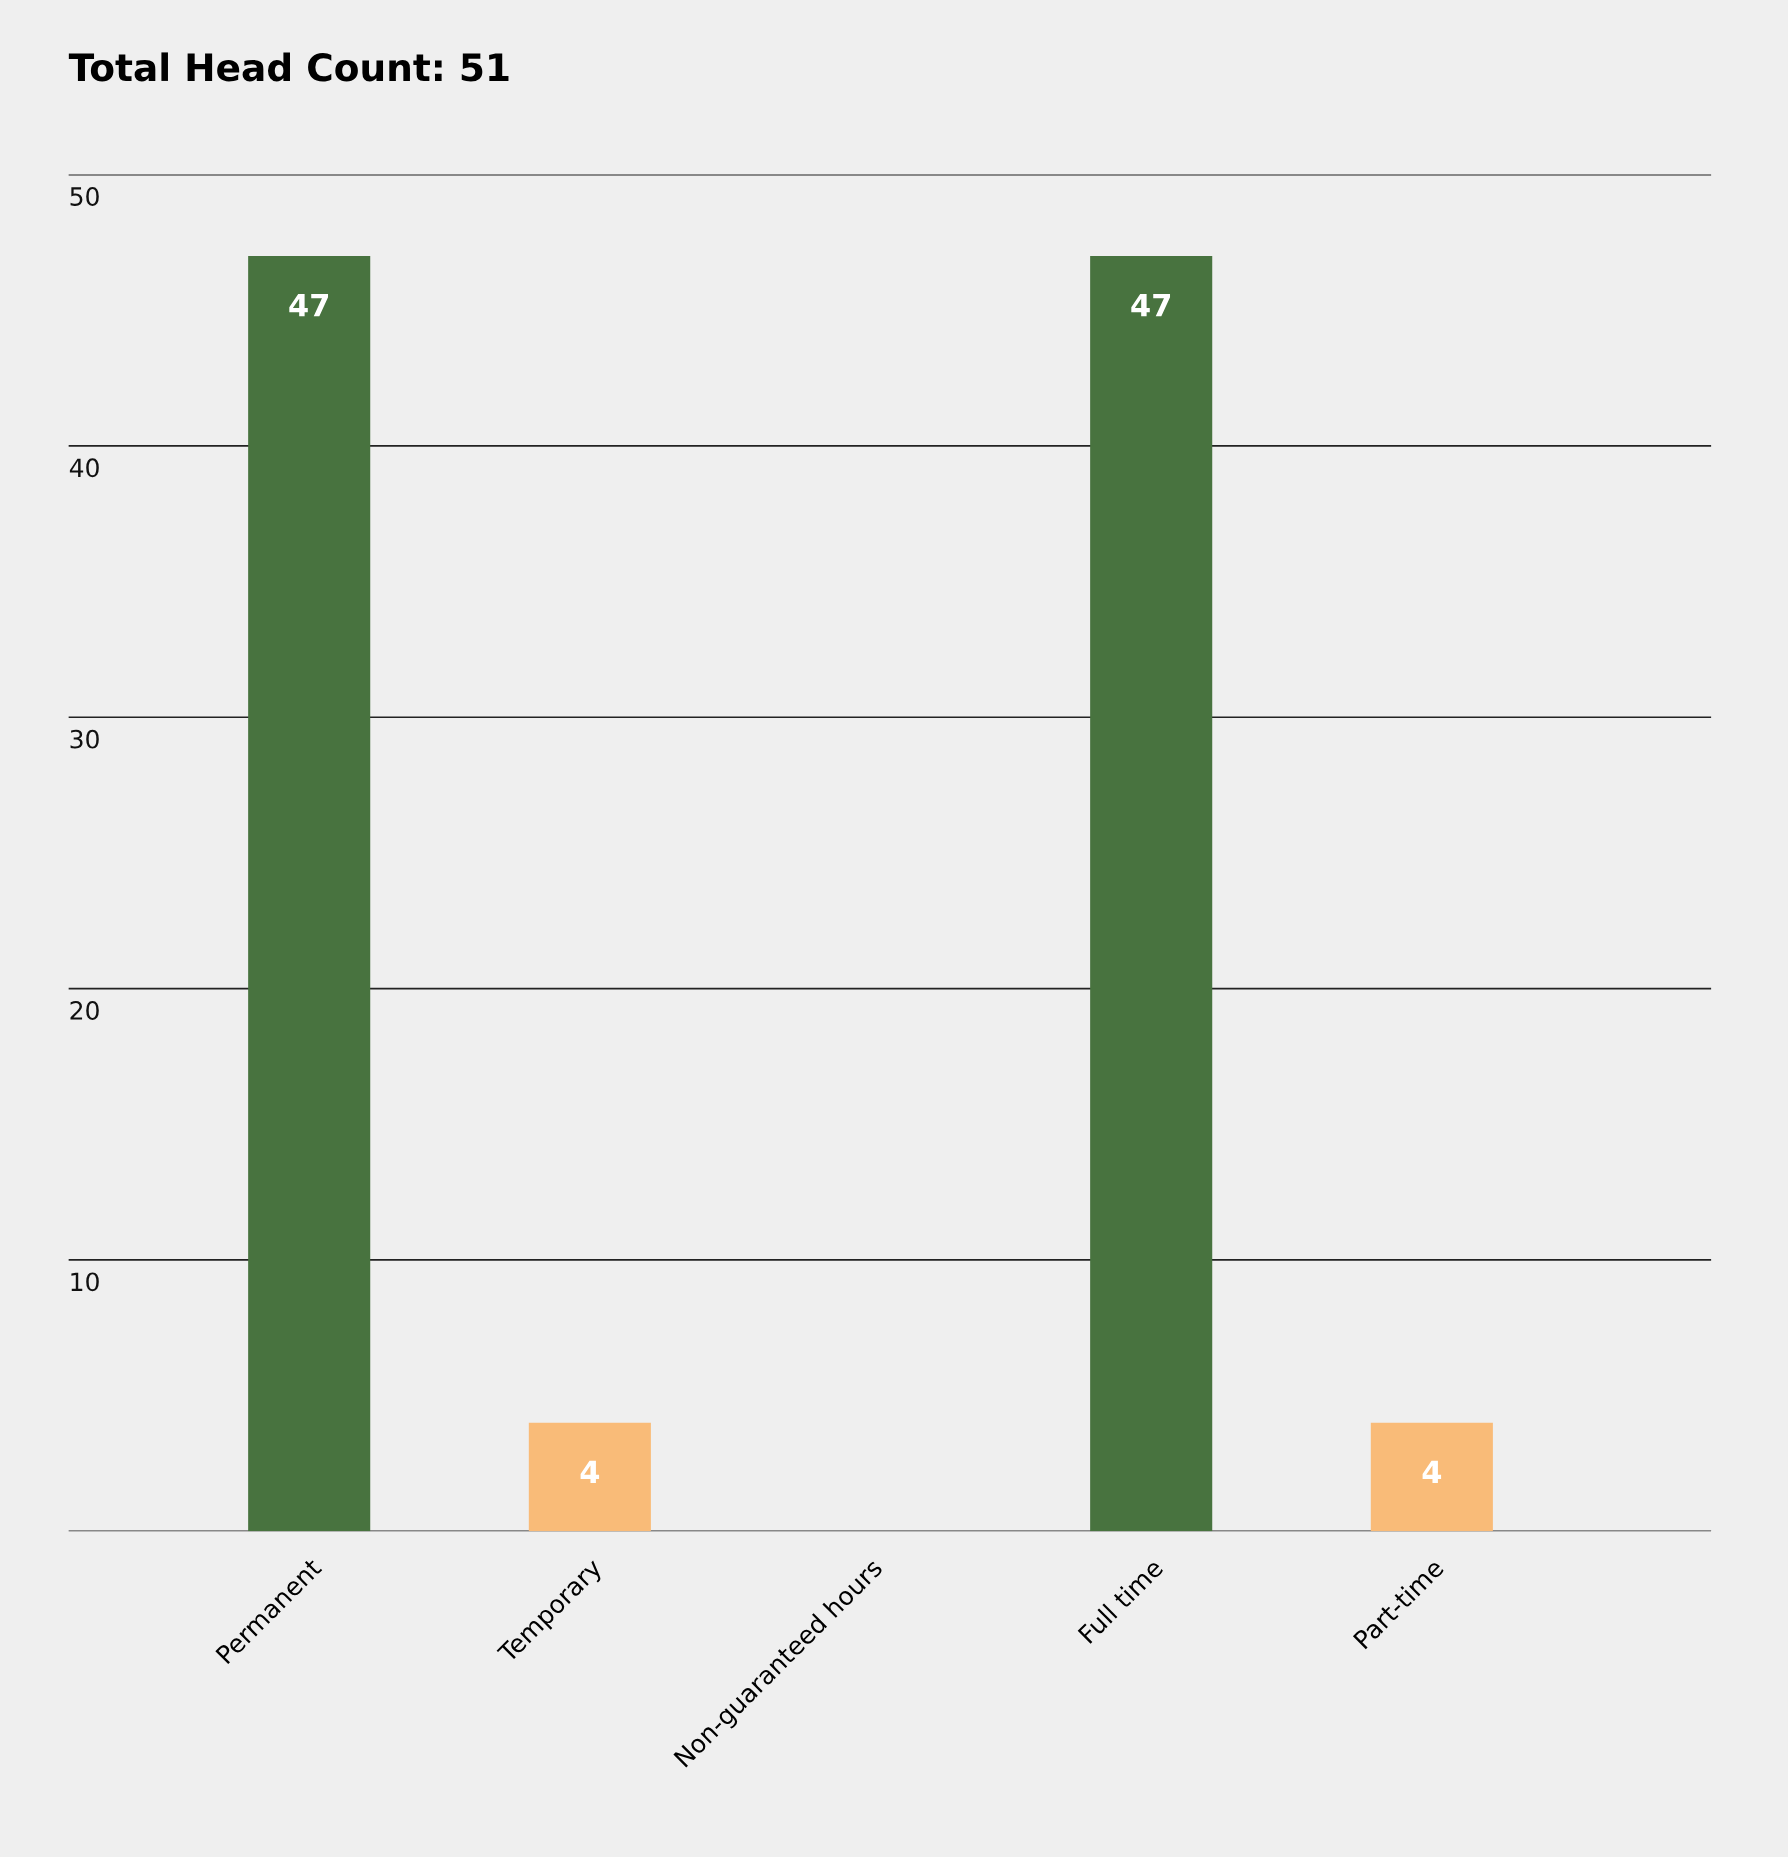 This screenshot has height=1857, width=1788. Describe the element at coordinates (84, 1010) in the screenshot. I see `y-tick-label: 20` at that location.